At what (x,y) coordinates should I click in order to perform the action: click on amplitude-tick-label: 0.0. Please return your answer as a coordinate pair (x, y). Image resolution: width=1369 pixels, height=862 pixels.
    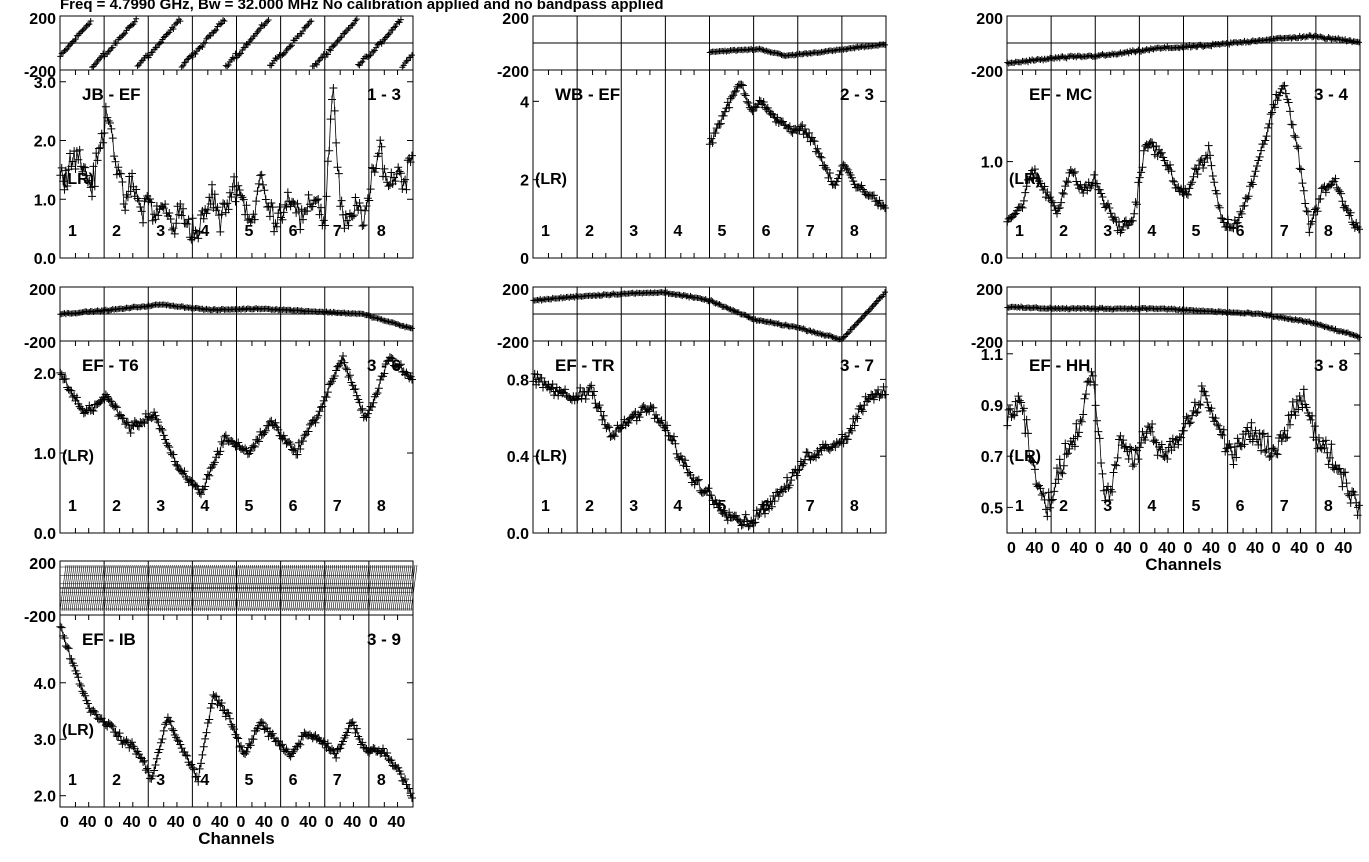
    Looking at the image, I should click on (45, 534).